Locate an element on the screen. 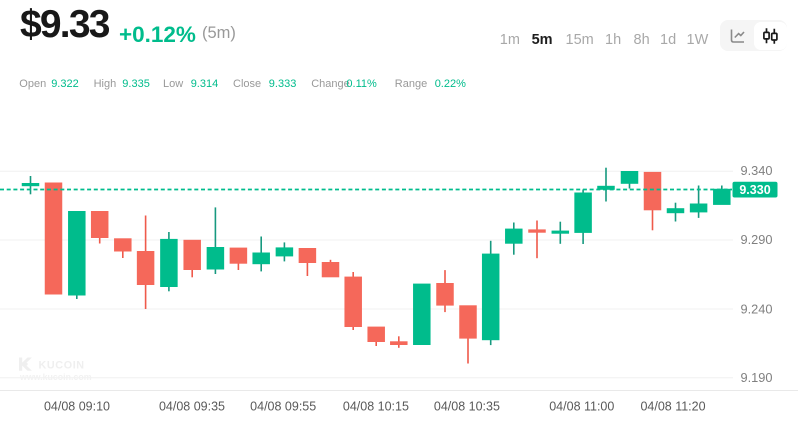 The image size is (798, 433). svg-text: 04/08 10:15 is located at coordinates (376, 406).